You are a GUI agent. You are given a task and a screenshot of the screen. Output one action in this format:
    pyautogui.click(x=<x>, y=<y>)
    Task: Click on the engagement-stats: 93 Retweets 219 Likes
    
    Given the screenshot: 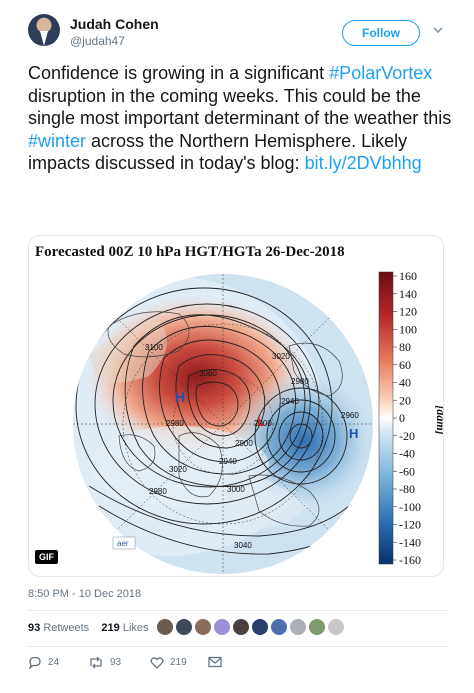 What is the action you would take?
    pyautogui.click(x=88, y=628)
    